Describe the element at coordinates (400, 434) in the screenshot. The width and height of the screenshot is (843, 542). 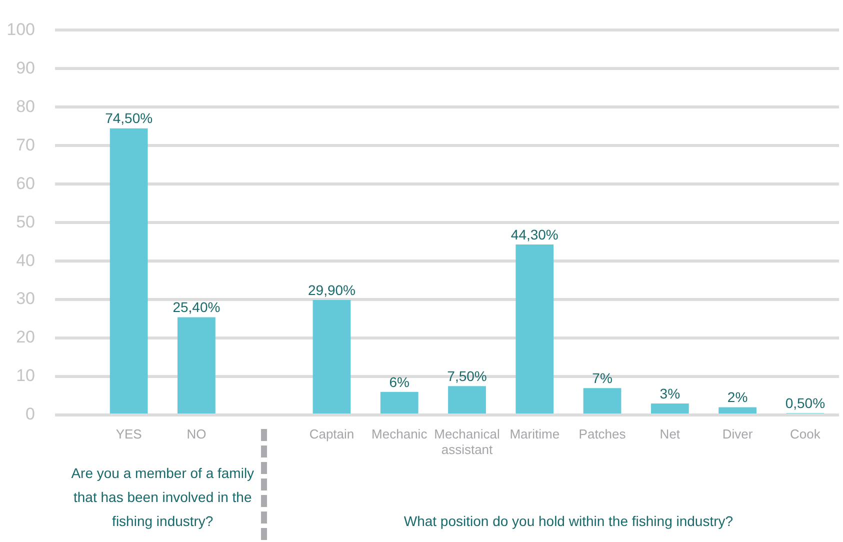
I see `x-tick-label: Mechanic` at that location.